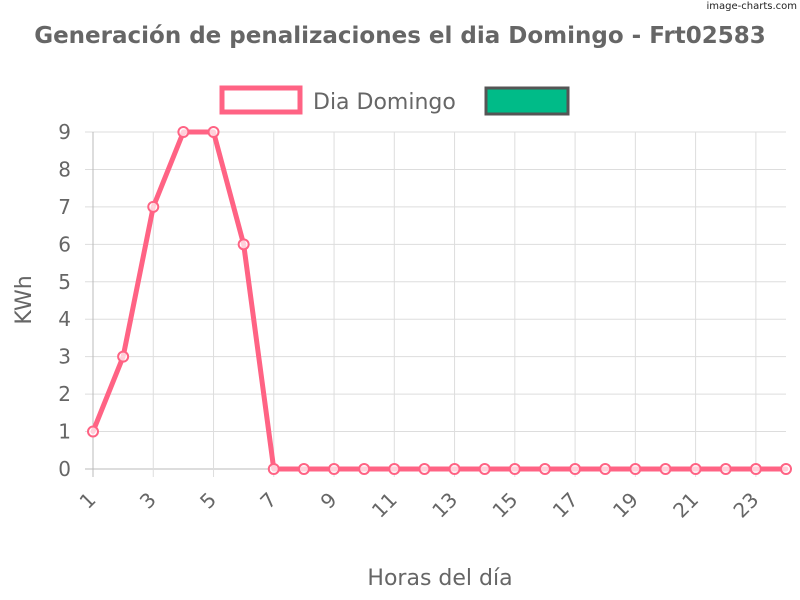 This screenshot has width=800, height=600. Describe the element at coordinates (439, 578) in the screenshot. I see `x-axis-label: Horas del día` at that location.